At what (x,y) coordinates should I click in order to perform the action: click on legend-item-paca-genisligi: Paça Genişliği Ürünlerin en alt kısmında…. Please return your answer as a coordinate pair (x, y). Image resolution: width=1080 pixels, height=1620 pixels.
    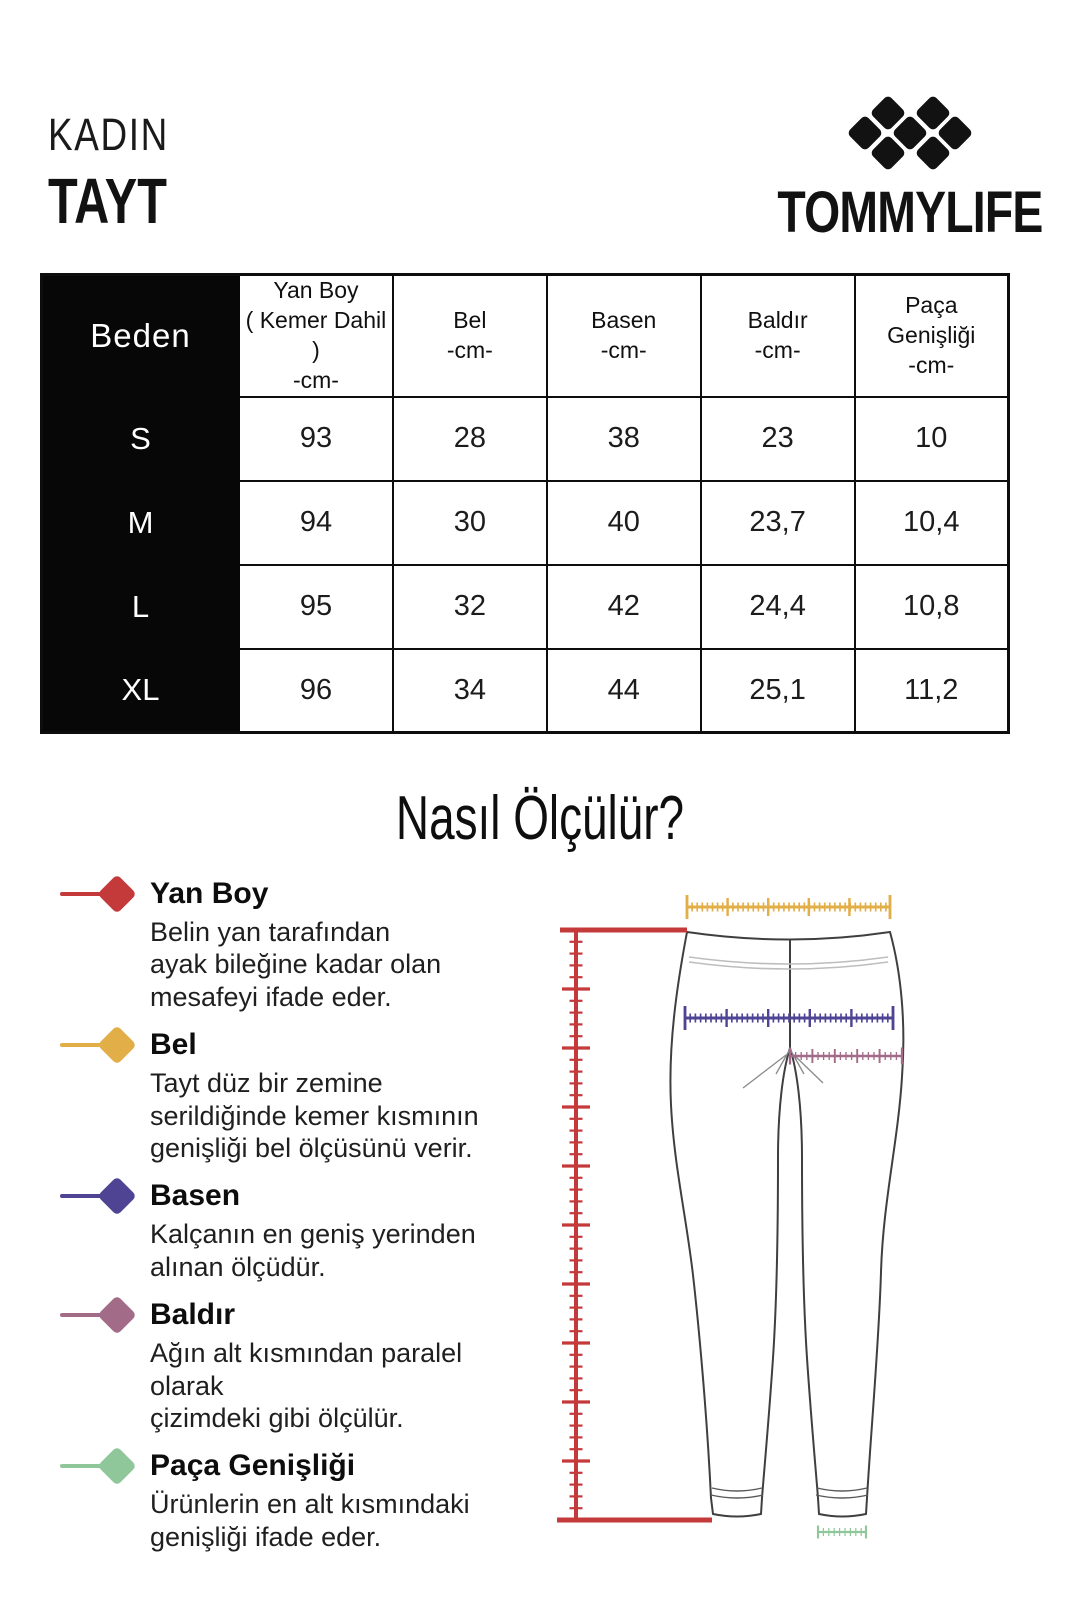
    Looking at the image, I should click on (300, 1499).